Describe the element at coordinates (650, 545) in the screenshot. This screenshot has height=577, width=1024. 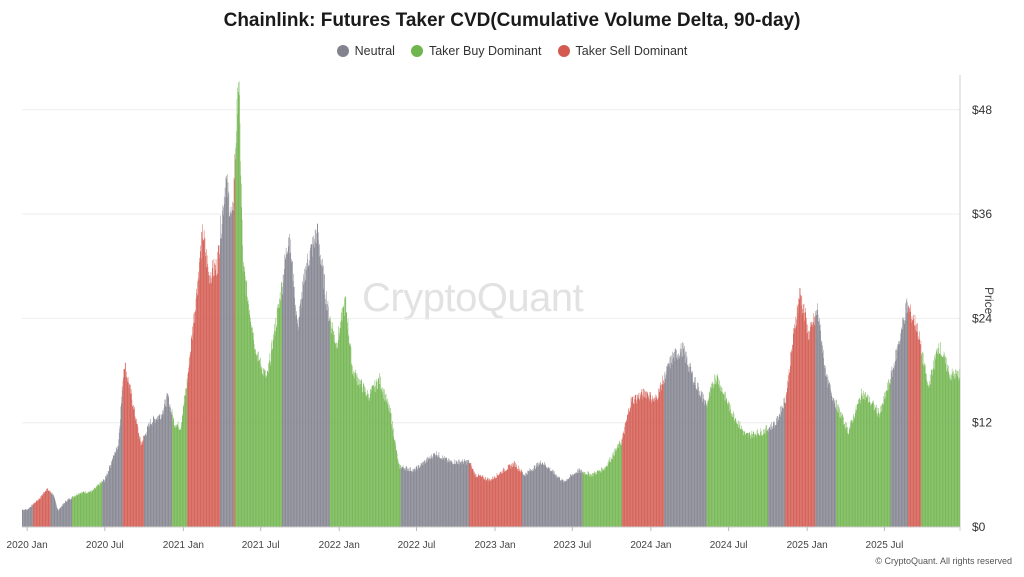
I see `x-tick-label: 2024 Jan` at that location.